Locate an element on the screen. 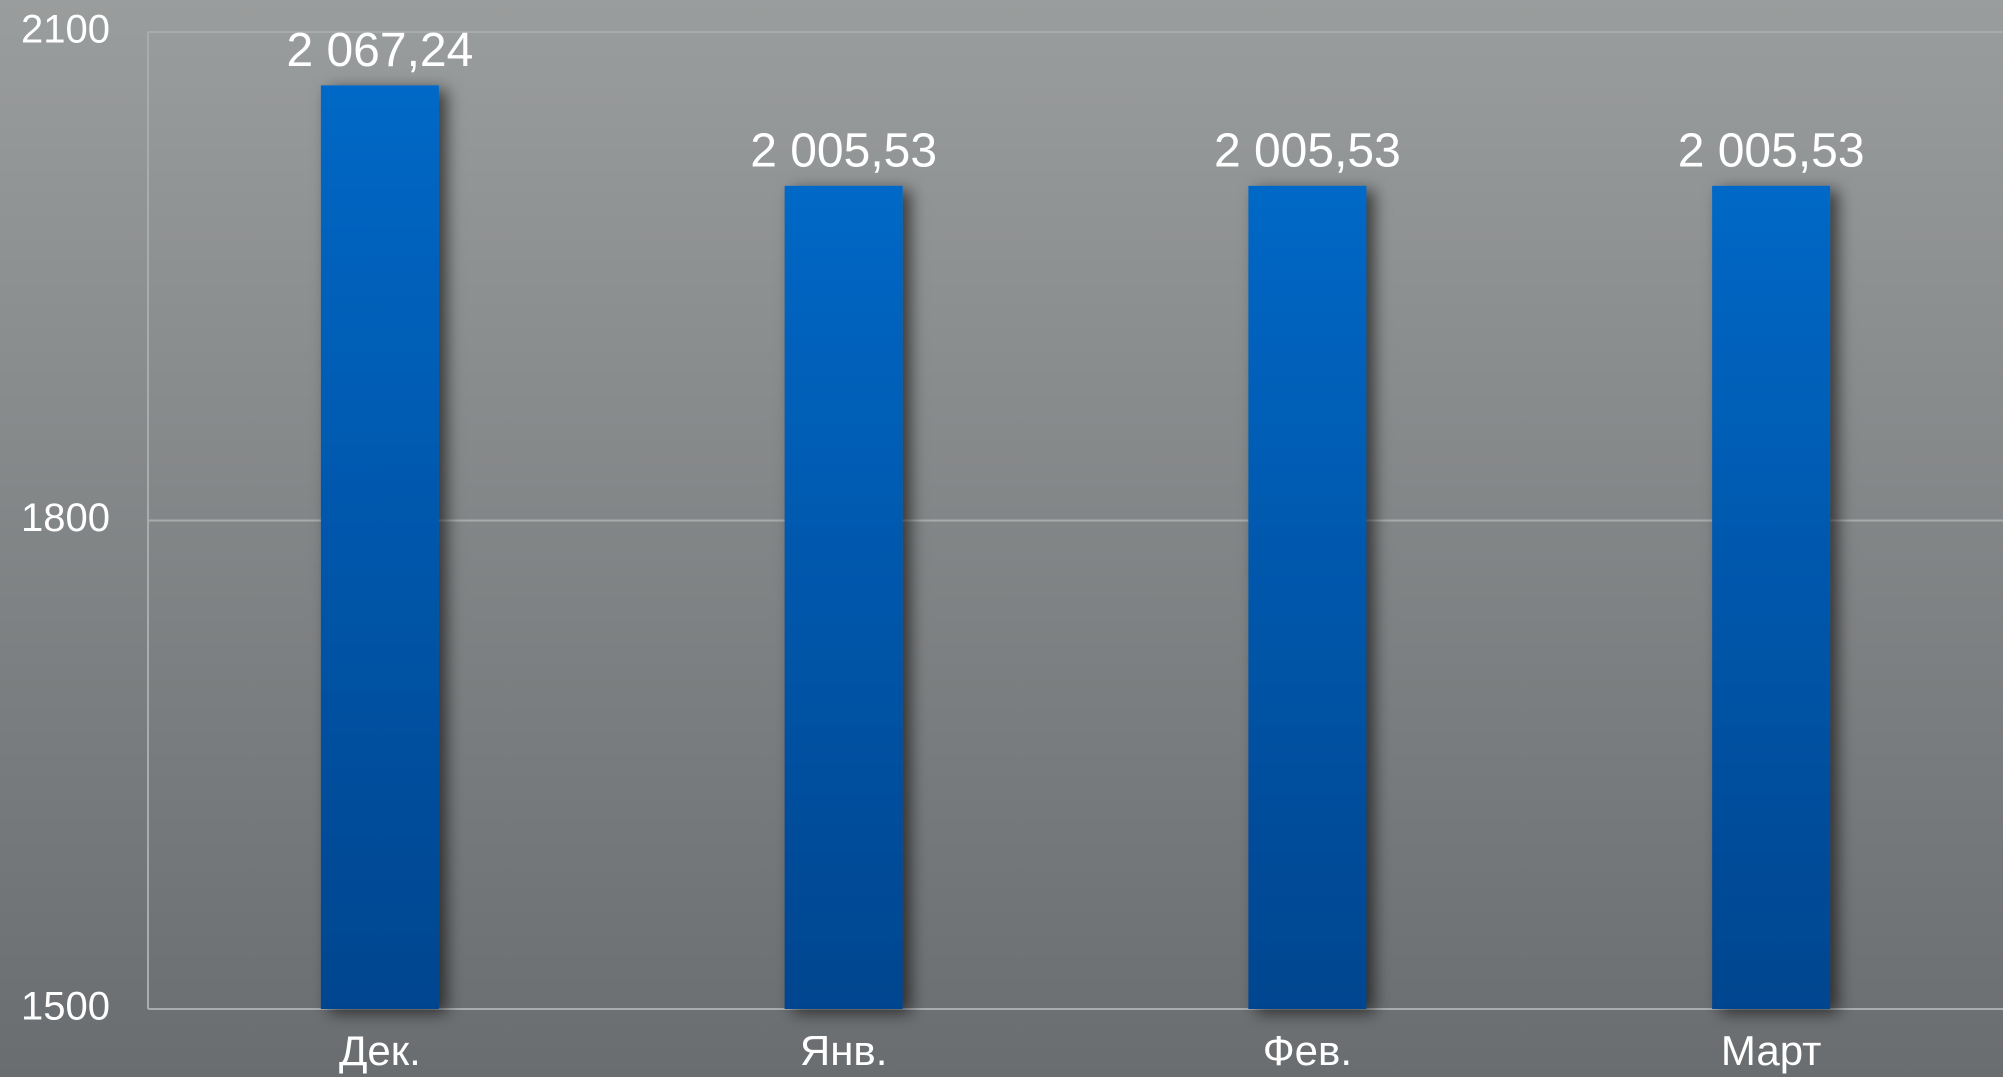  y-tick-label: 1500 is located at coordinates (65, 1007).